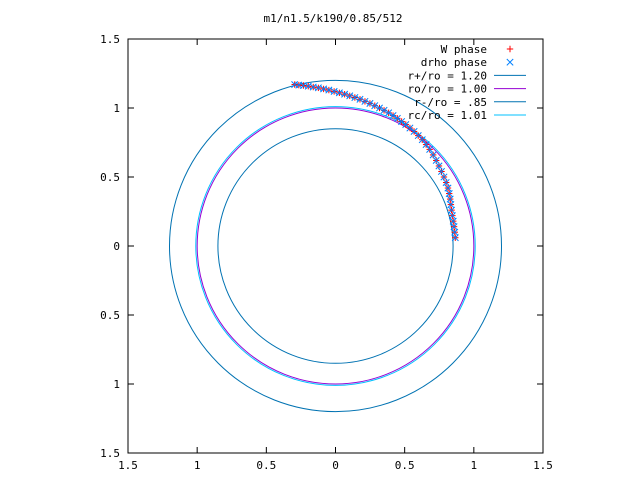 The height and width of the screenshot is (480, 640). What do you see at coordinates (335, 465) in the screenshot?
I see `x-tick-label: 0` at bounding box center [335, 465].